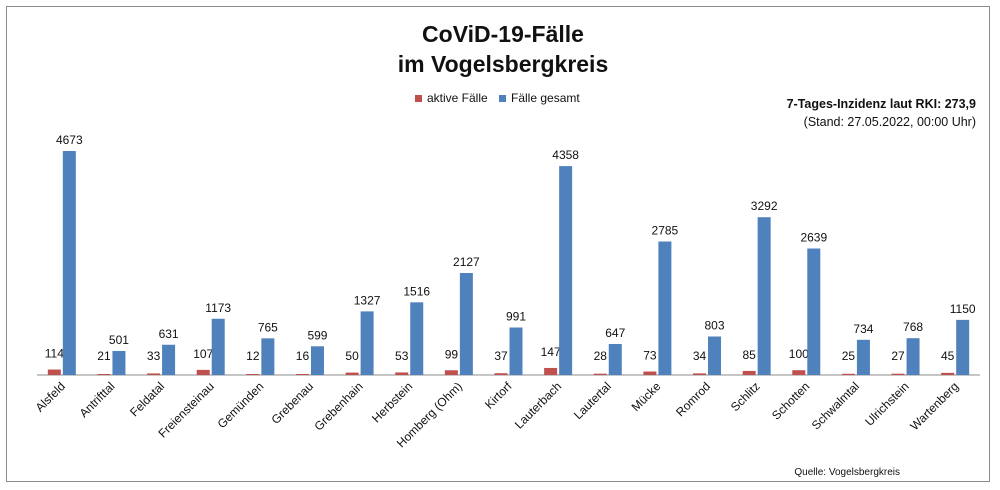 The height and width of the screenshot is (490, 1000). Describe the element at coordinates (835, 405) in the screenshot. I see `x-tick-label-schwalmtal: Schwalmtal` at that location.